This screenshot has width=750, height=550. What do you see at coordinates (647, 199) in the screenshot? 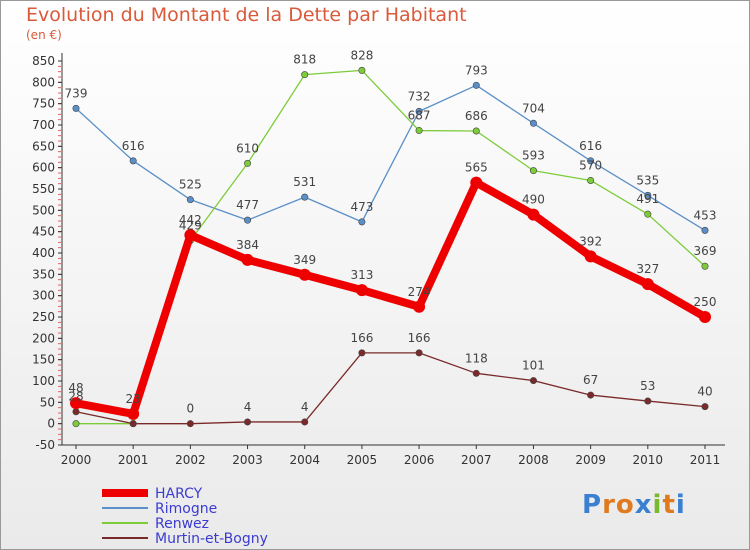
I see `data-label: 491` at bounding box center [647, 199].